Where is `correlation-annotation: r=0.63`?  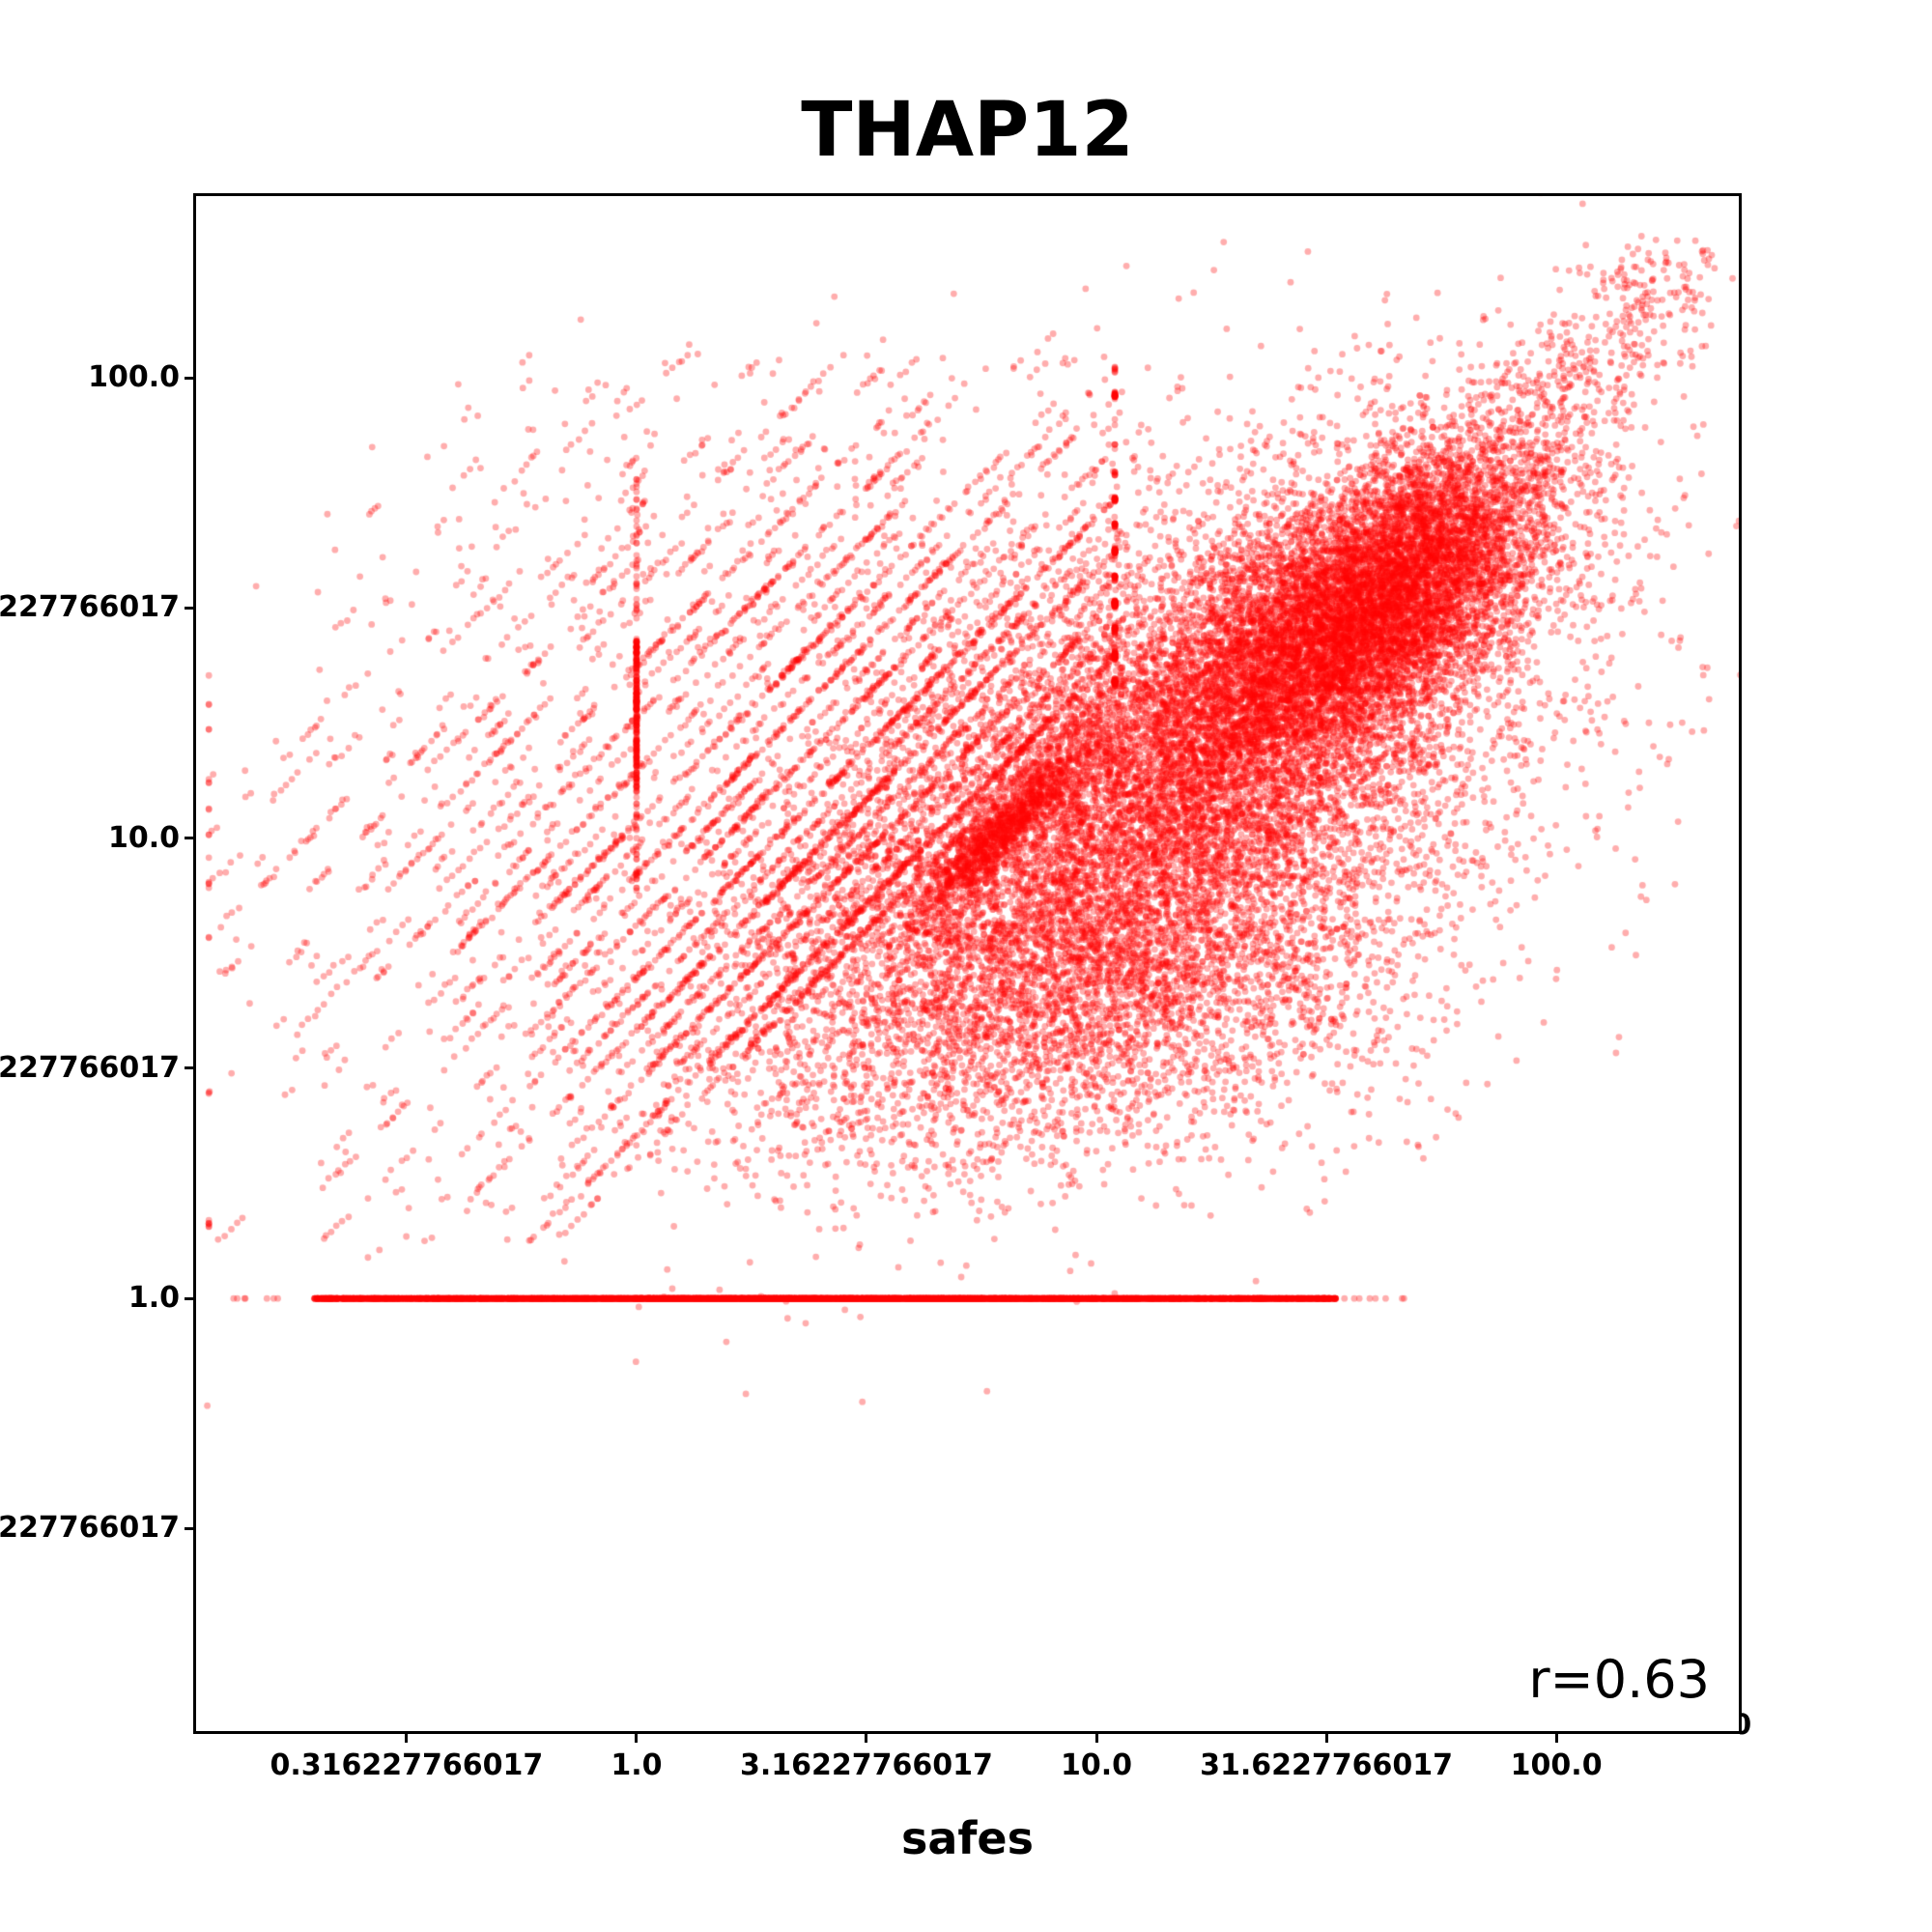 correlation-annotation: r=0.63 is located at coordinates (1619, 1679).